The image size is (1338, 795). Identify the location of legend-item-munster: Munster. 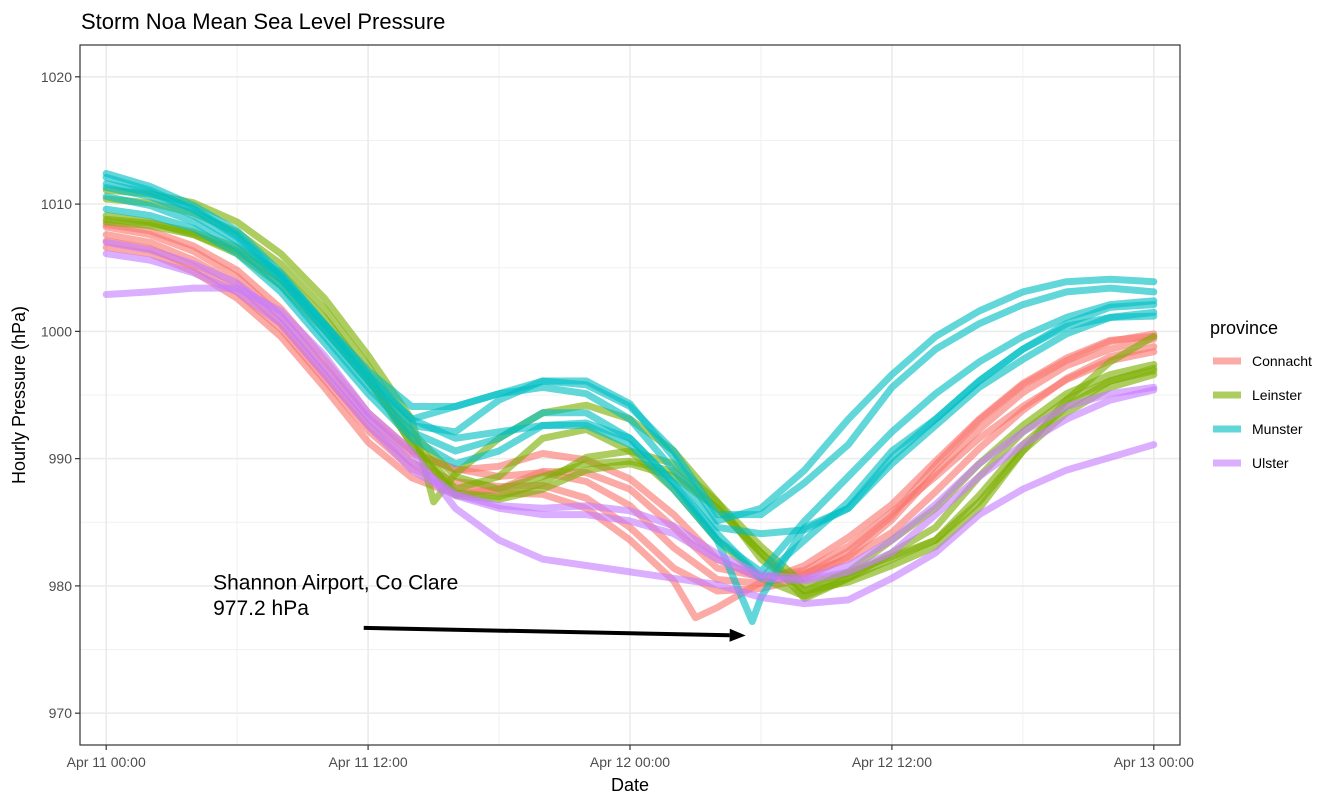
(1258, 429).